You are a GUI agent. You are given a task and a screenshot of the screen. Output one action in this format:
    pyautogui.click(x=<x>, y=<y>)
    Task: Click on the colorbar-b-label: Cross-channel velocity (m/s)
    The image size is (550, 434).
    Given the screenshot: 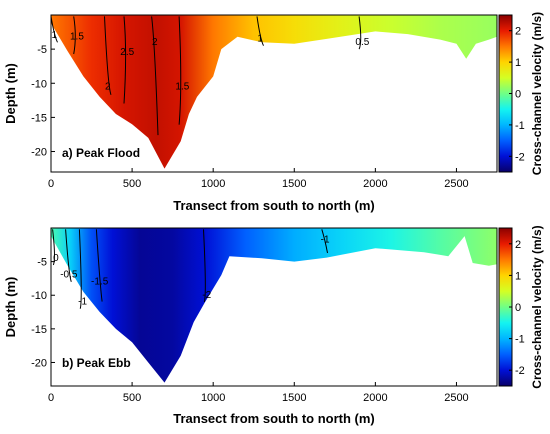 What is the action you would take?
    pyautogui.click(x=537, y=306)
    